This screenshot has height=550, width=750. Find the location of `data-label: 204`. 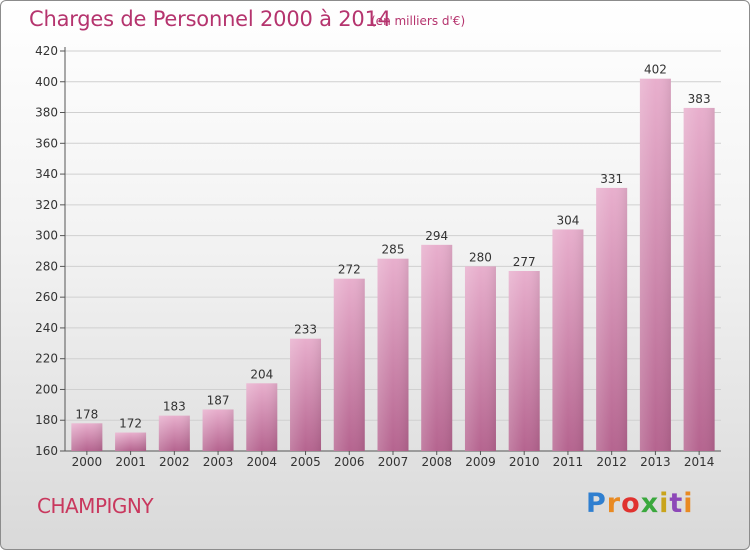

data-label: 204 is located at coordinates (261, 374).